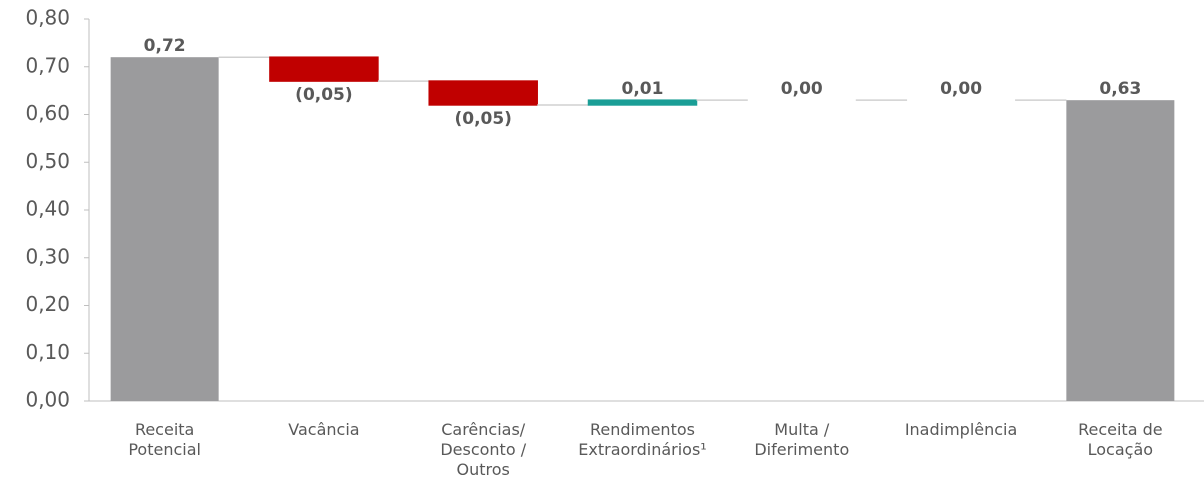  Describe the element at coordinates (1120, 89) in the screenshot. I see `data-label: 0,63` at that location.